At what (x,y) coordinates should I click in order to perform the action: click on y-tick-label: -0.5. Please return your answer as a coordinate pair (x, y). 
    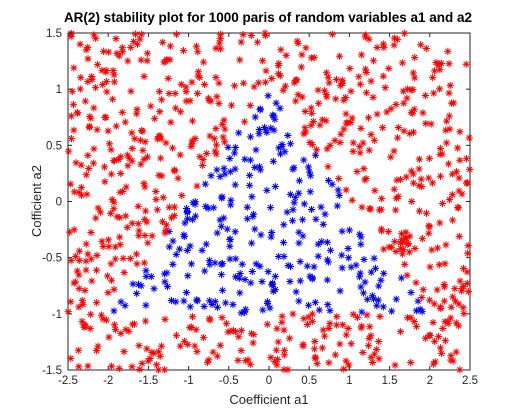
    Looking at the image, I should click on (52, 259).